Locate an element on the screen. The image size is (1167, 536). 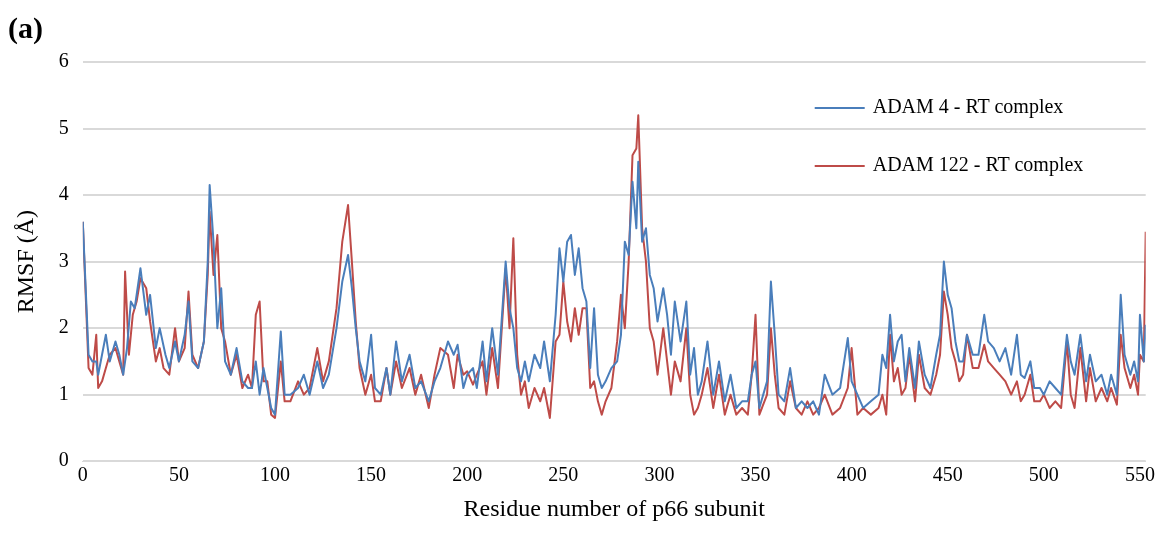
x-tick-label: 150 is located at coordinates (371, 474).